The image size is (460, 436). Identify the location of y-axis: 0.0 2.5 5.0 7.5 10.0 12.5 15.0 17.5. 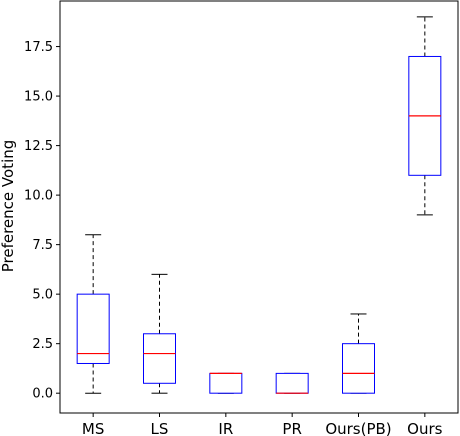
(42, 221).